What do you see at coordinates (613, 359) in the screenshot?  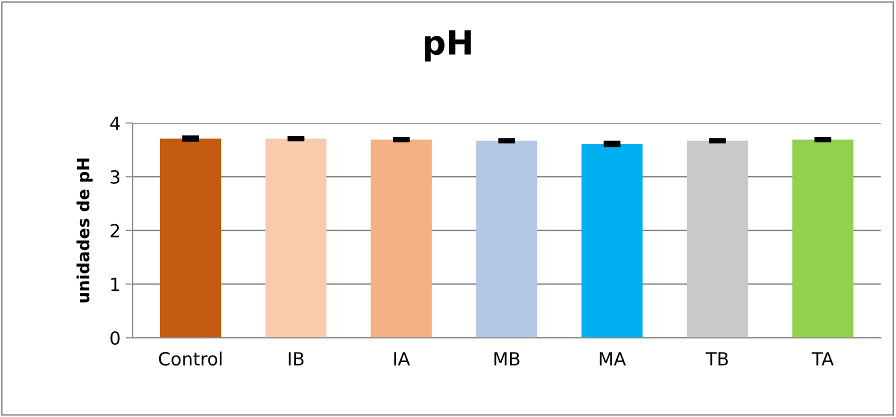 I see `x-tick-label: MA` at bounding box center [613, 359].